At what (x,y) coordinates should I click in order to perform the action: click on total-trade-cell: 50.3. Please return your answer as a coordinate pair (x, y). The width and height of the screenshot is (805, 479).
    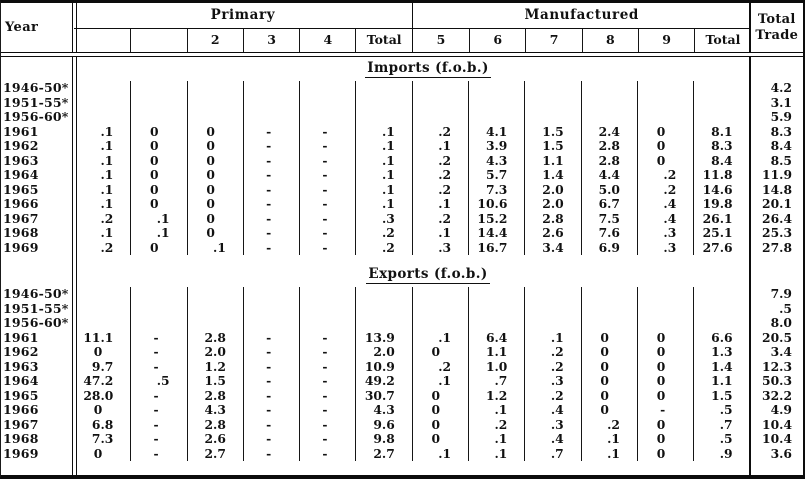
    Looking at the image, I should click on (777, 380).